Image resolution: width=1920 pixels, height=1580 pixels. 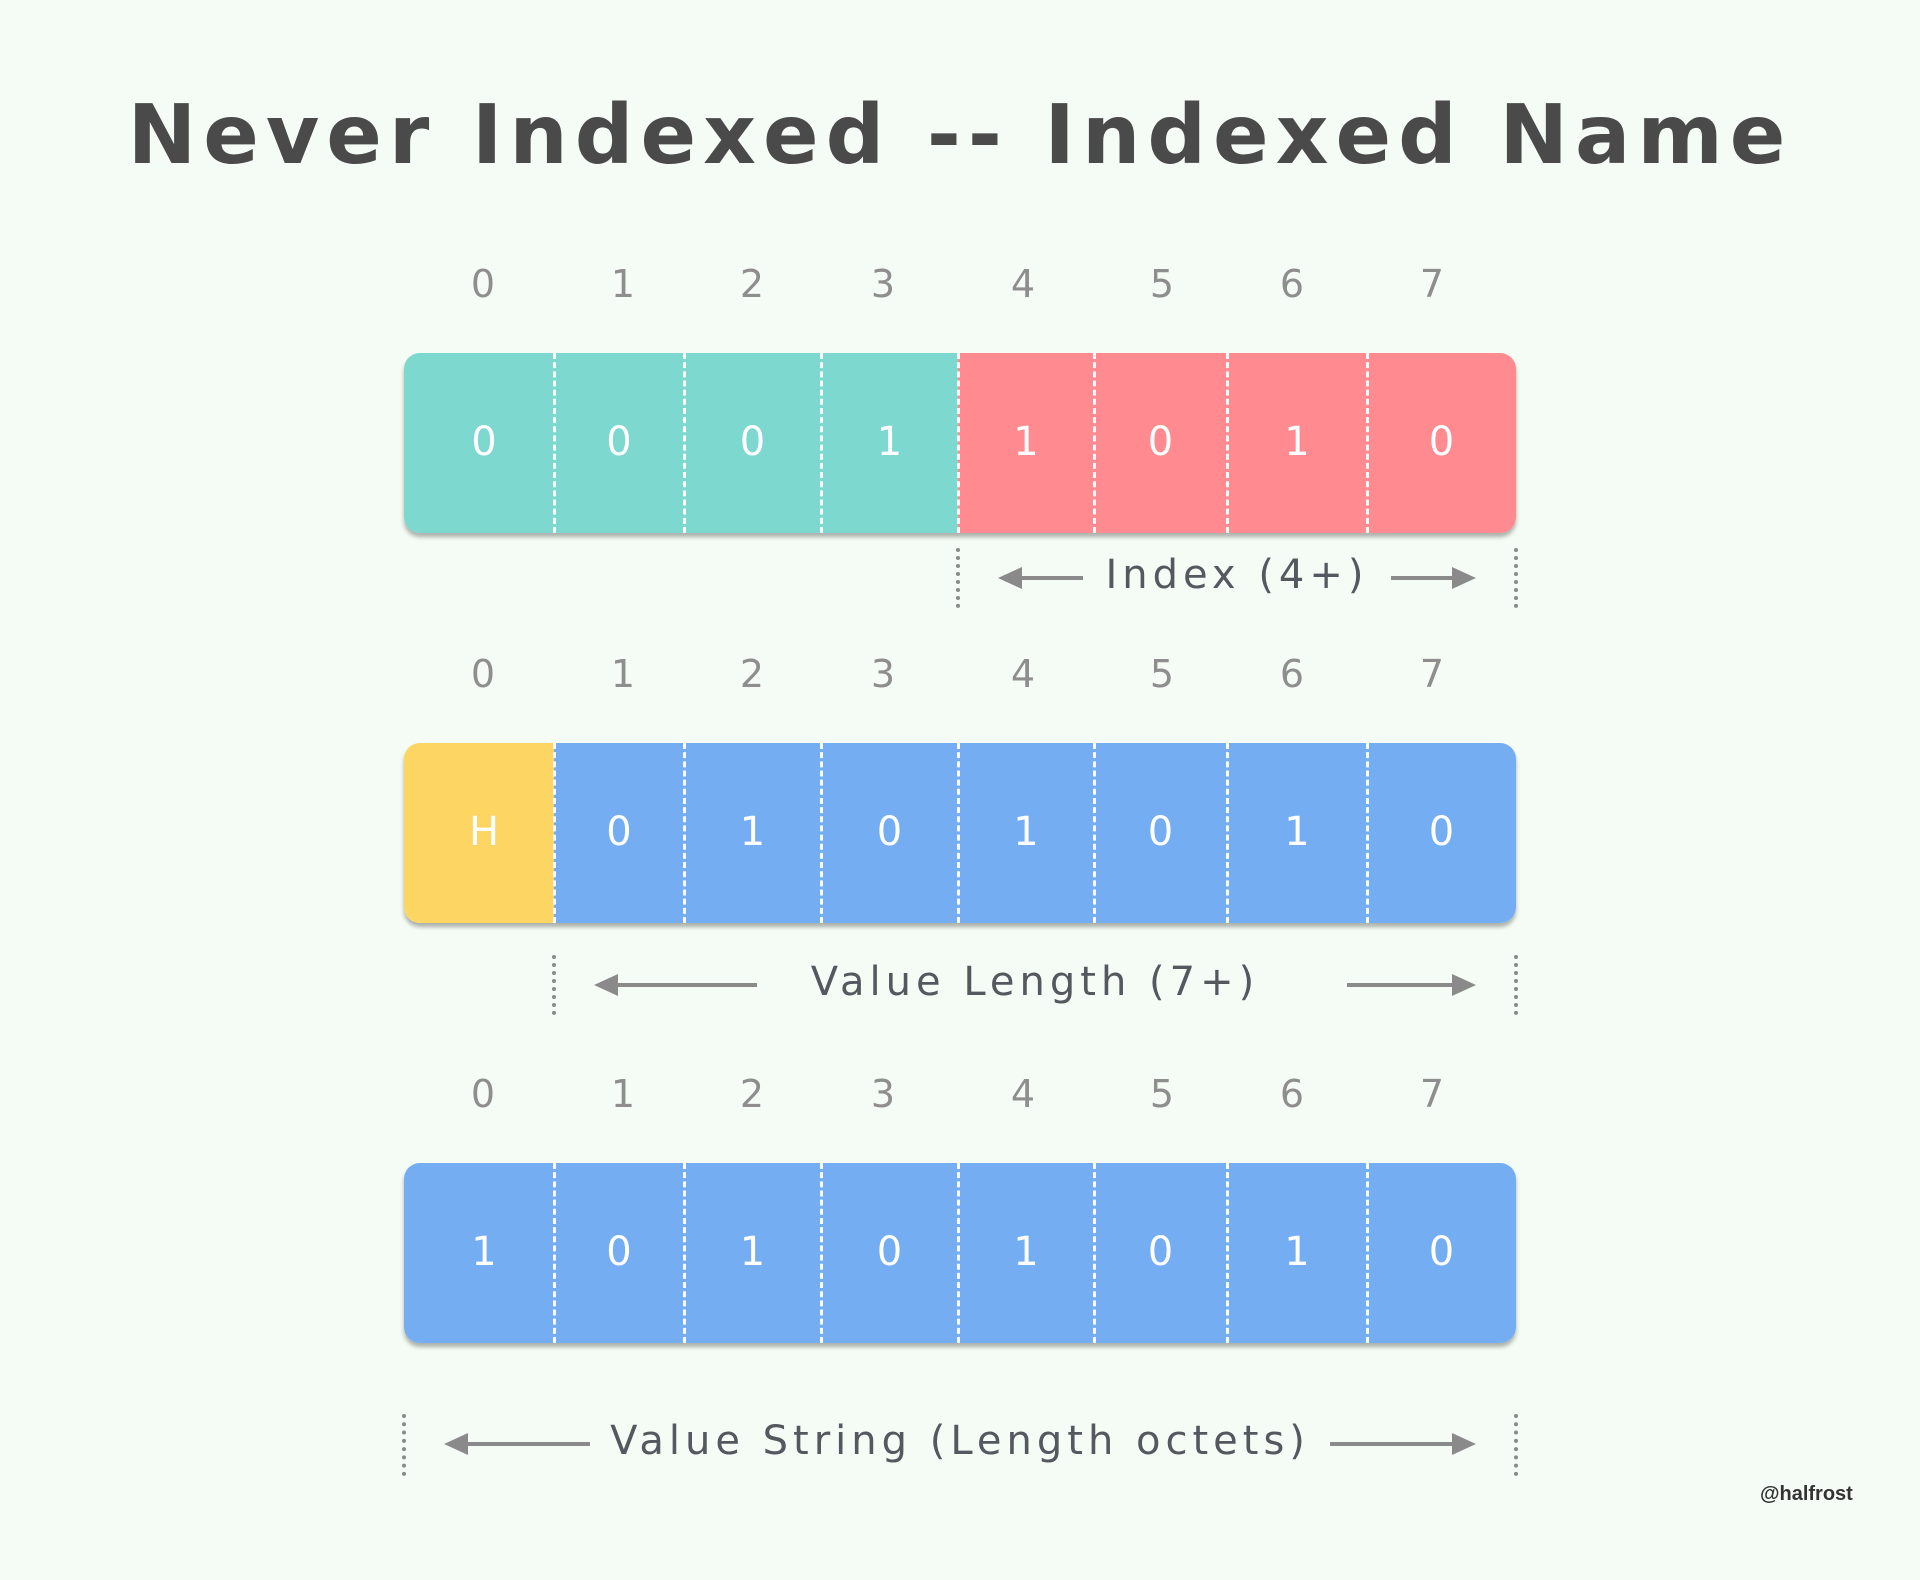 What do you see at coordinates (960, 135) in the screenshot?
I see `diagram-title: Never Indexed -- Indexed Name` at bounding box center [960, 135].